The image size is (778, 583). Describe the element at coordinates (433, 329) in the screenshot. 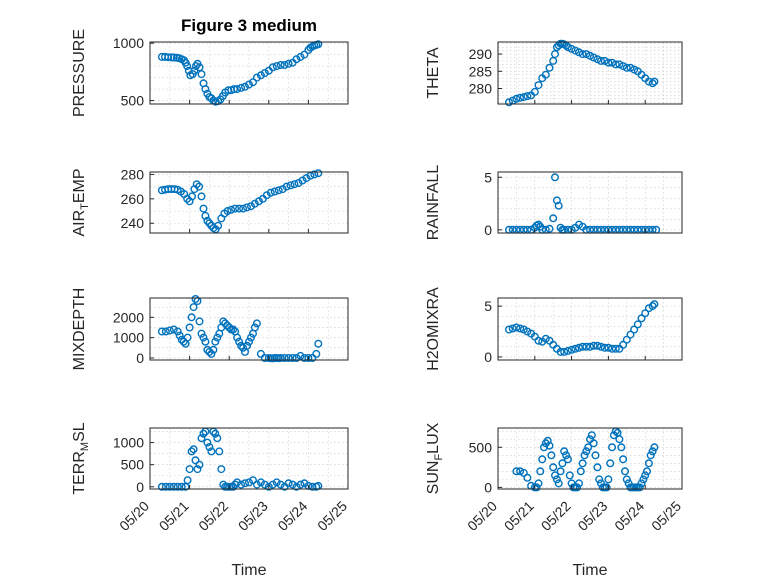

I see `y-axis-label: H2OMIXRA` at that location.